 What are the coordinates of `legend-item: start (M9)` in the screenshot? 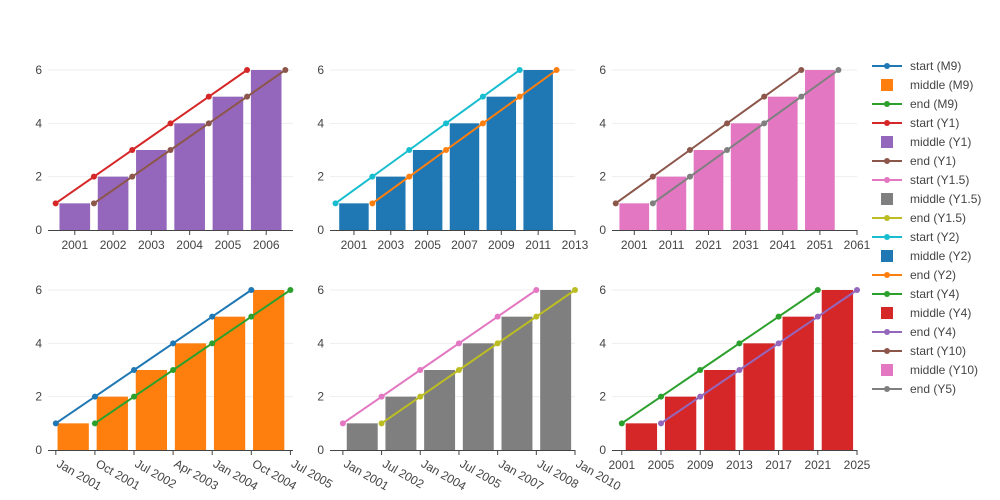 It's located at (934, 65).